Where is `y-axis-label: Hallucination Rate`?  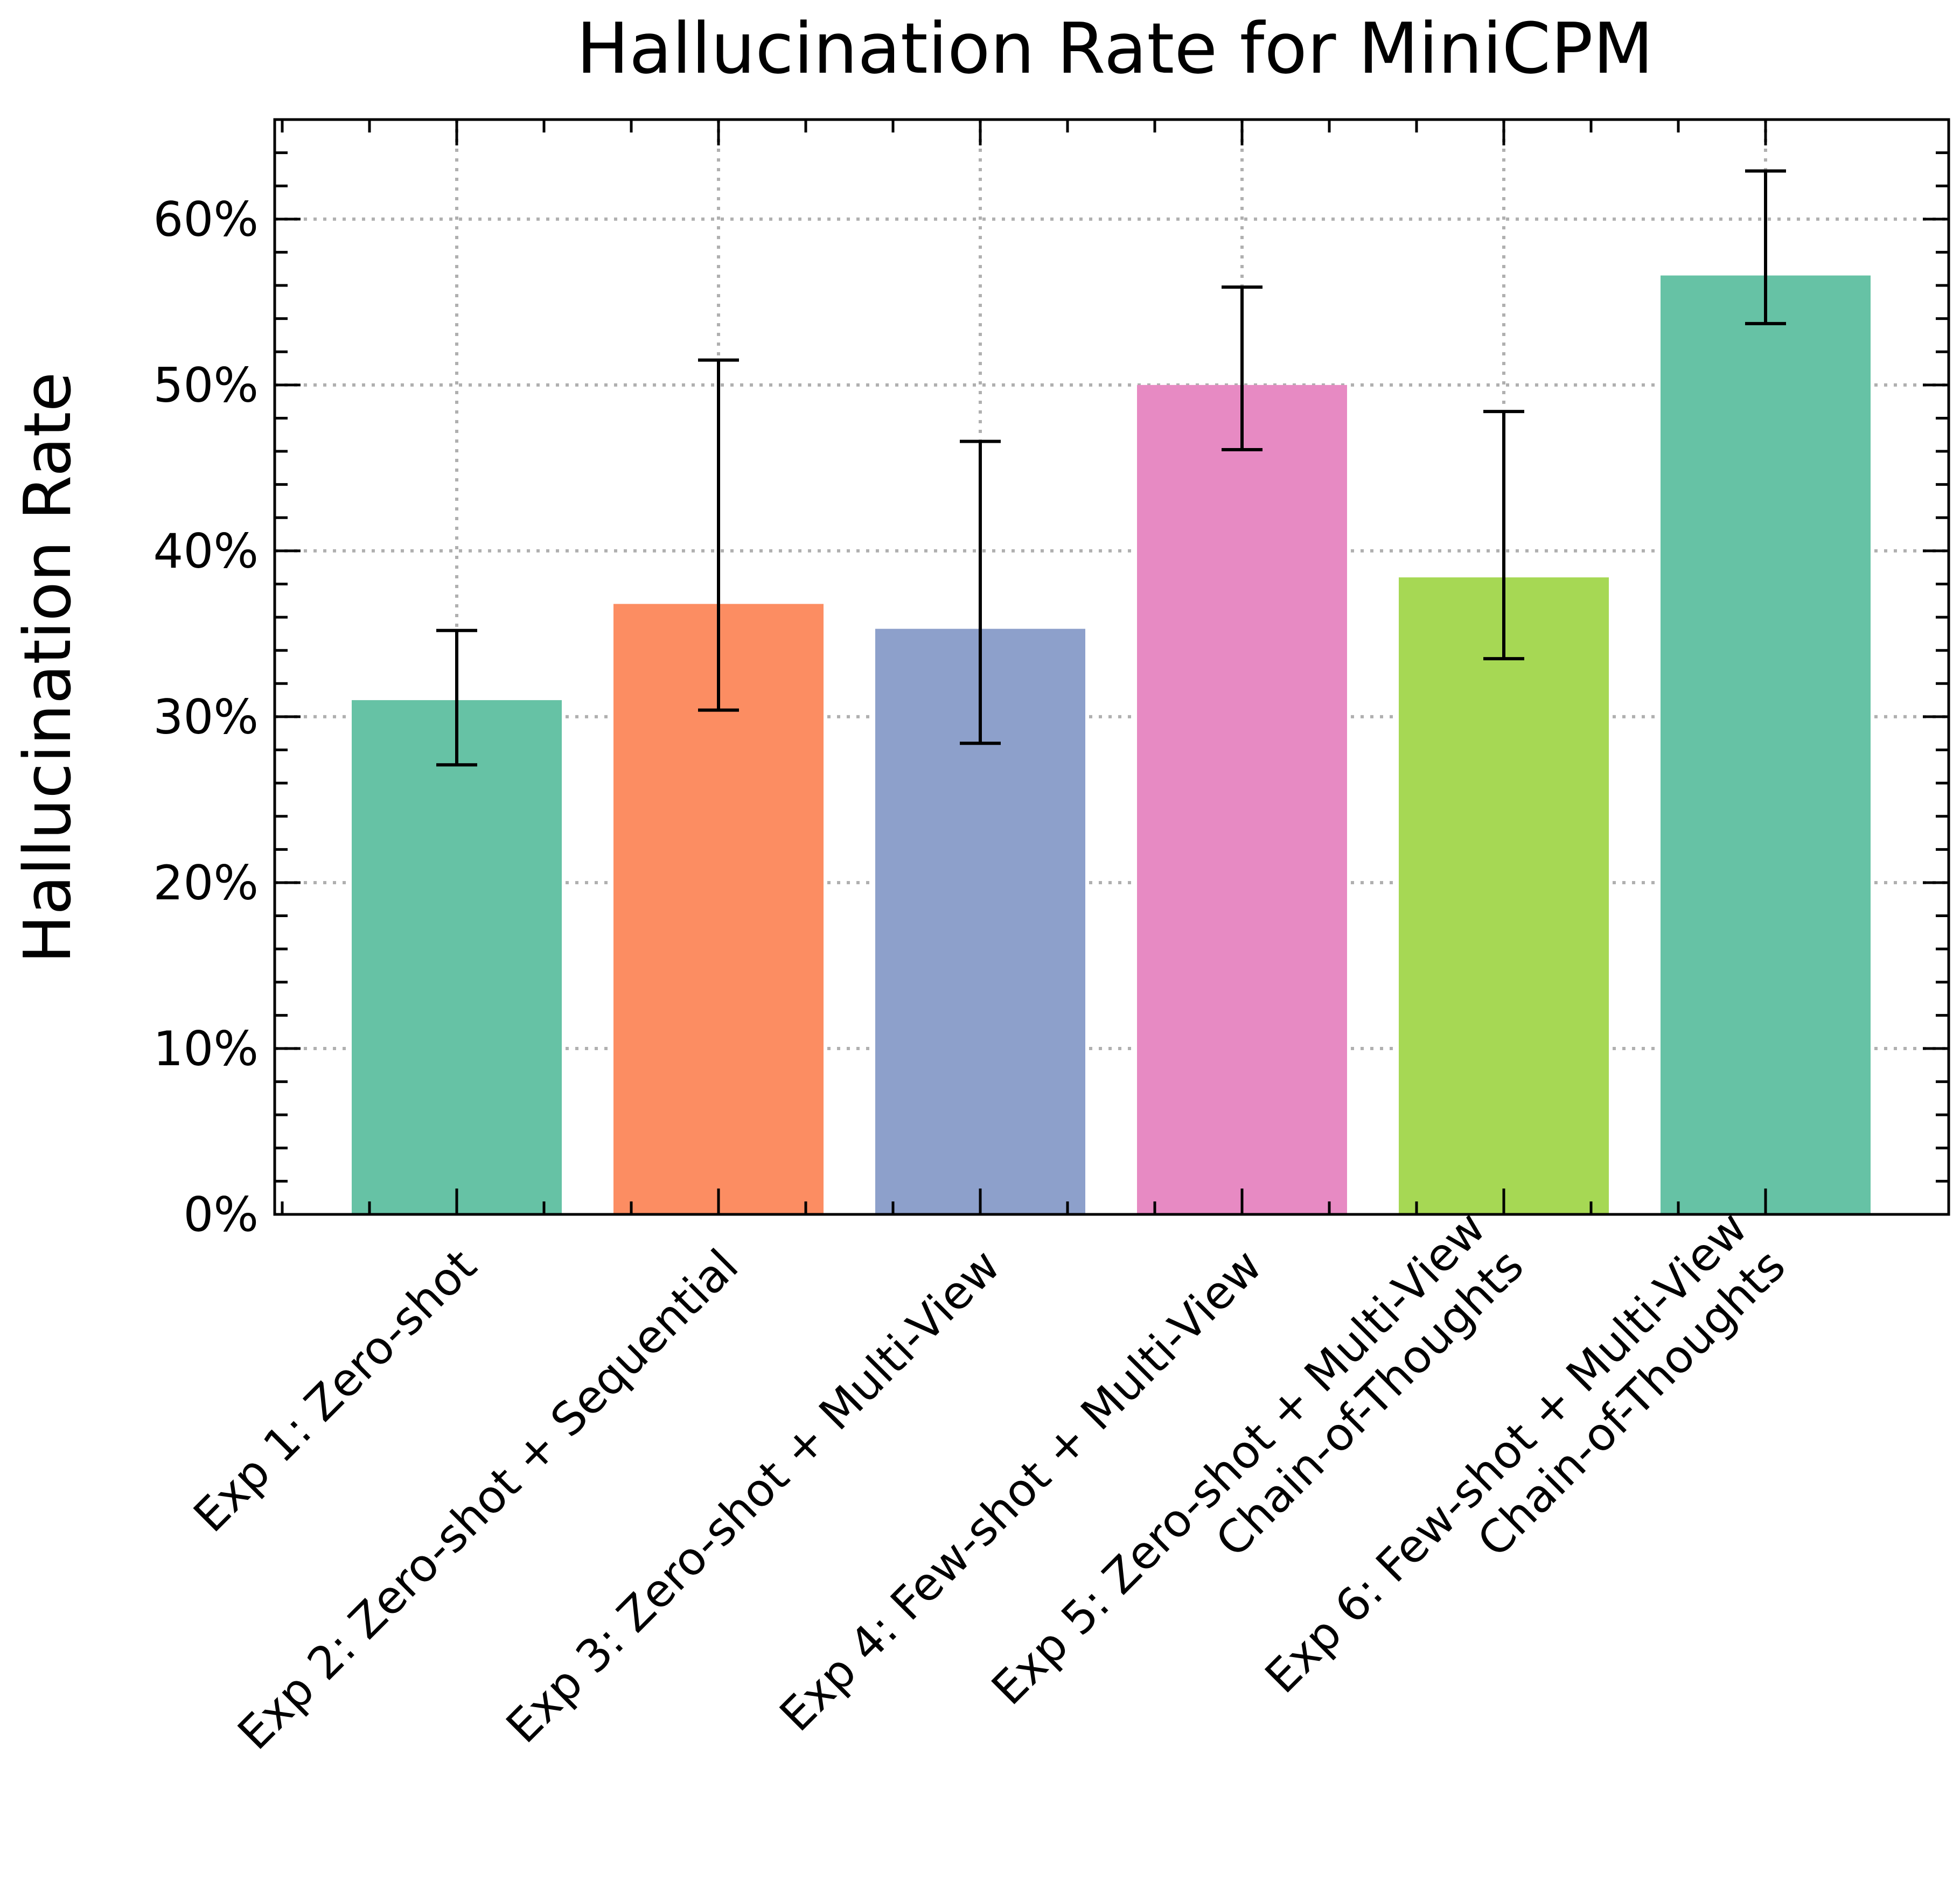
y-axis-label: Hallucination Rate is located at coordinates (48, 668).